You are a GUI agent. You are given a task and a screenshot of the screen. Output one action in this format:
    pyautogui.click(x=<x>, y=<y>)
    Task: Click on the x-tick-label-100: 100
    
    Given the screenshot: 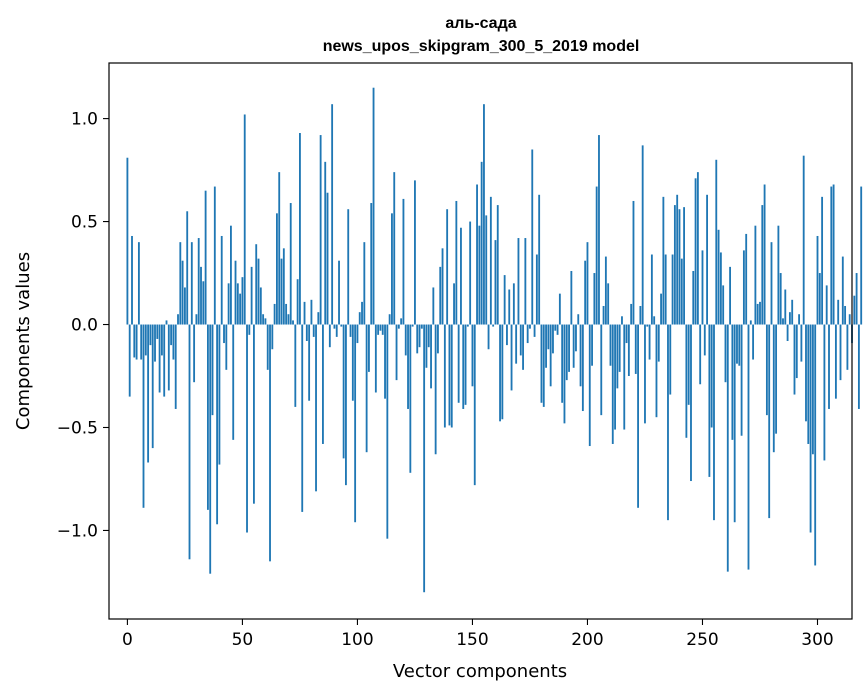 What is the action you would take?
    pyautogui.click(x=357, y=640)
    